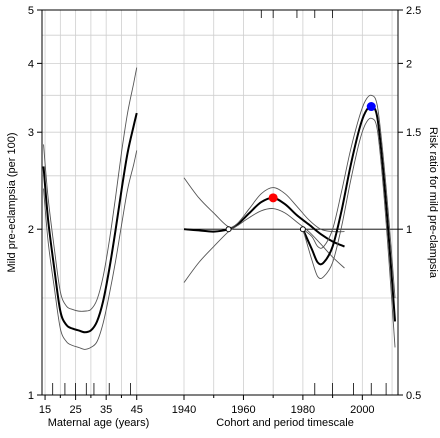 Image resolution: width=440 pixels, height=438 pixels. What do you see at coordinates (184, 410) in the screenshot?
I see `x-tick-label-right-panel: 1940` at bounding box center [184, 410].